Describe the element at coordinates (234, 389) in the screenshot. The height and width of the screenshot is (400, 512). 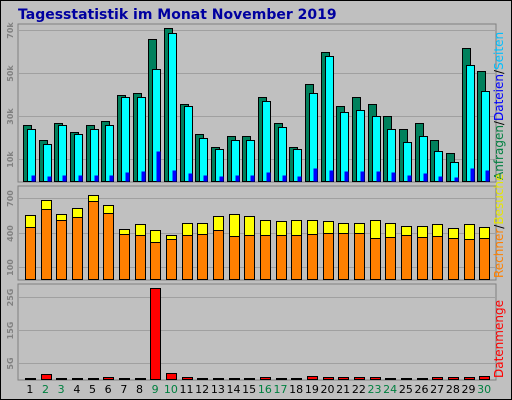
I see `x-tick-label: 14` at that location.